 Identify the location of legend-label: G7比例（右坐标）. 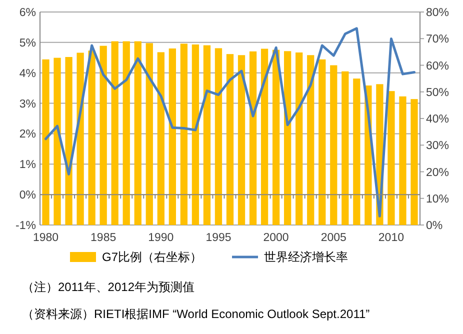
(152, 257).